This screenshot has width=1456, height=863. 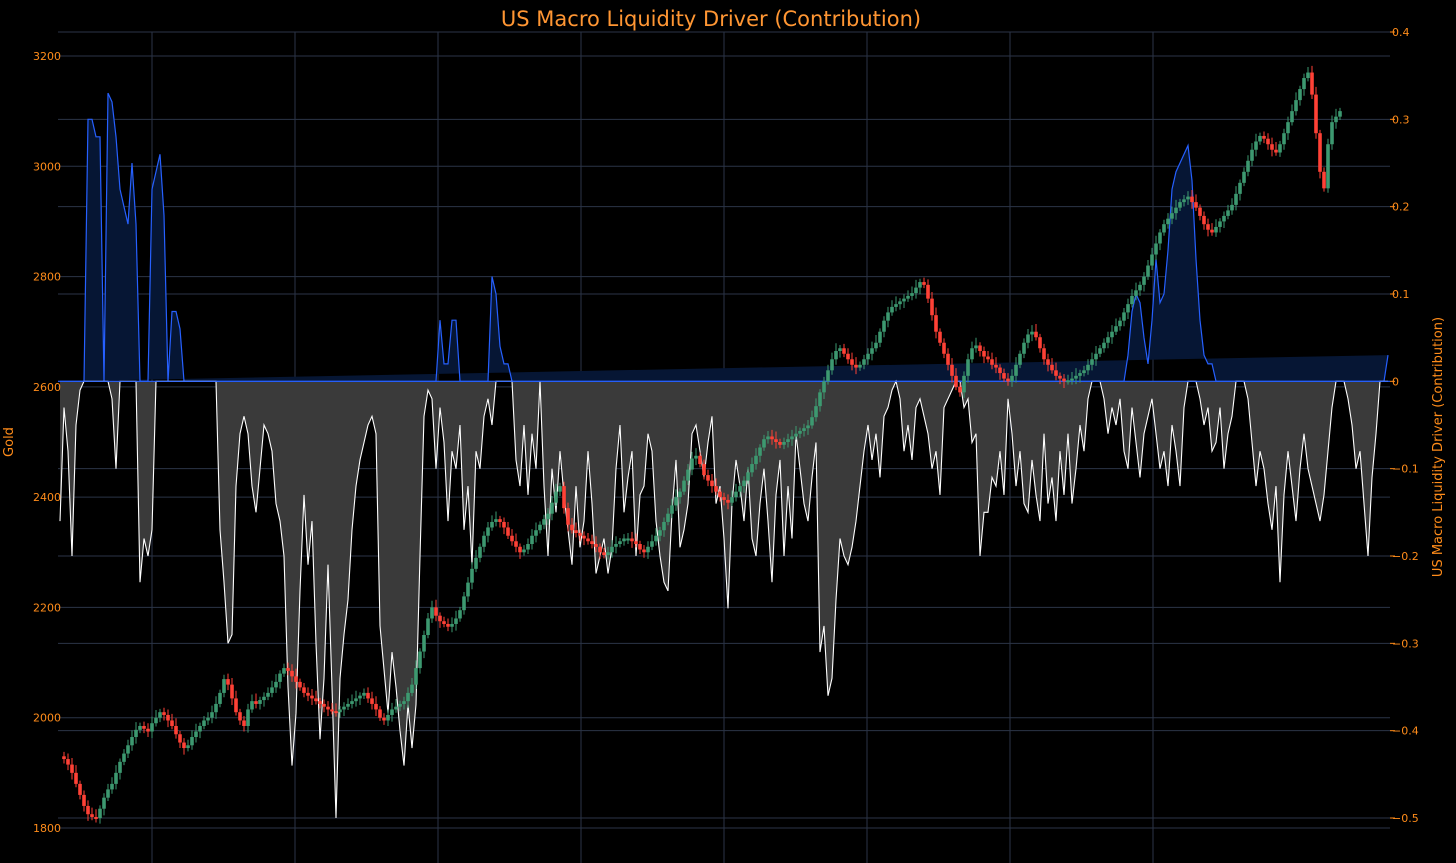 I want to click on right-tick-label: −0.3, so click(x=1405, y=643).